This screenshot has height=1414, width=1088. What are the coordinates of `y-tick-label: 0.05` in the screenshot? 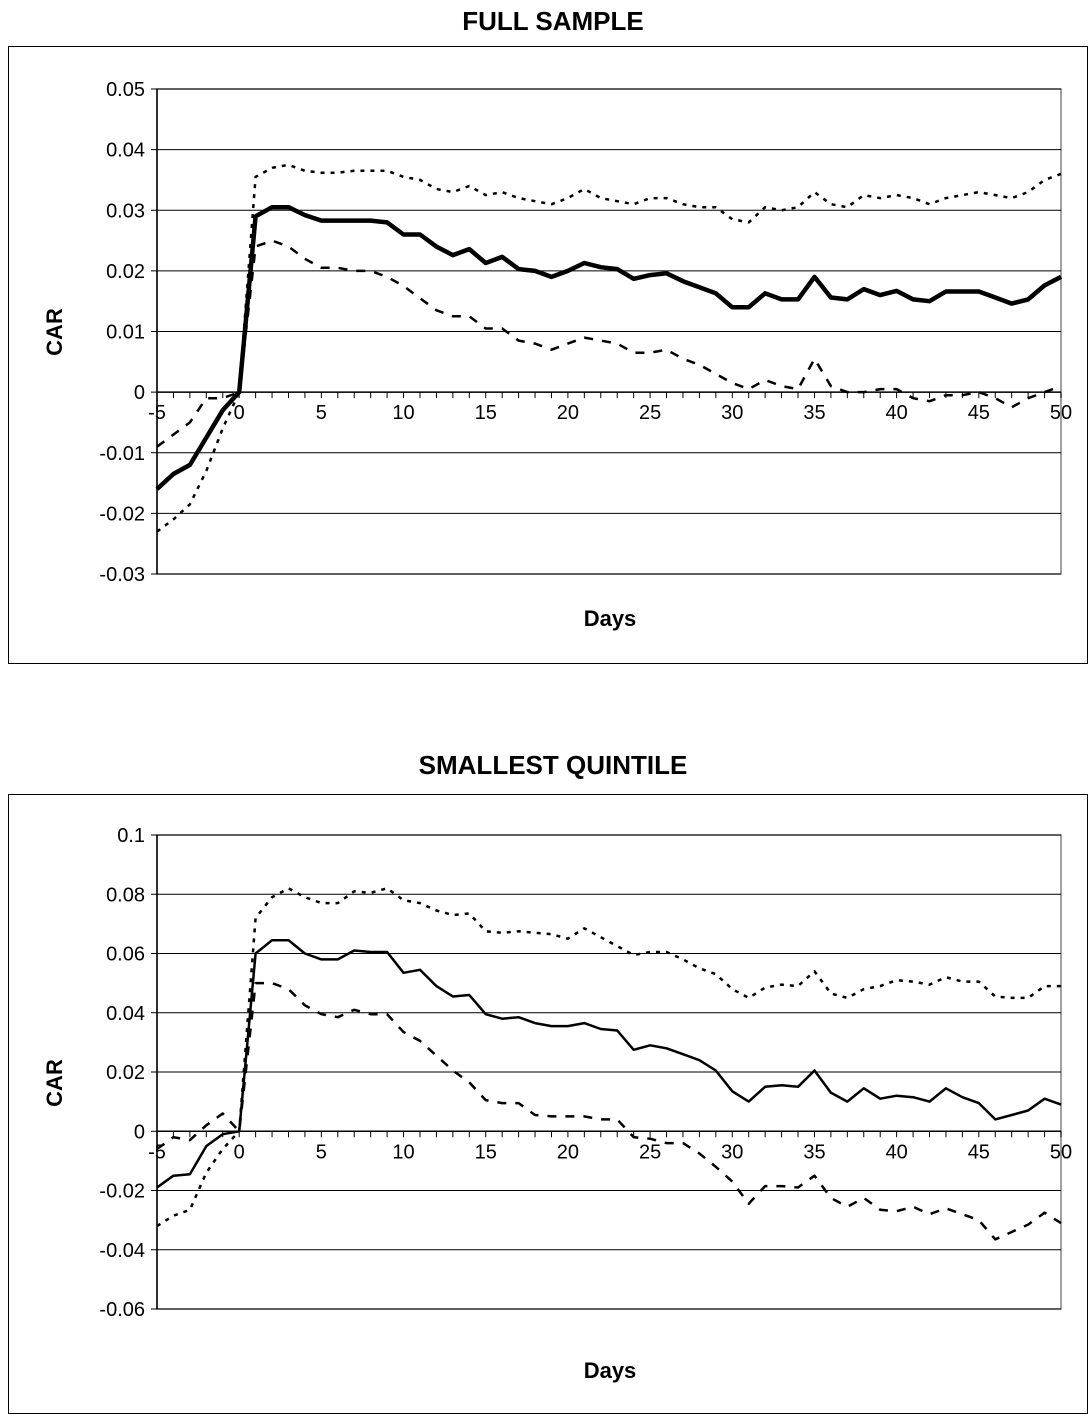 It's located at (125, 90).